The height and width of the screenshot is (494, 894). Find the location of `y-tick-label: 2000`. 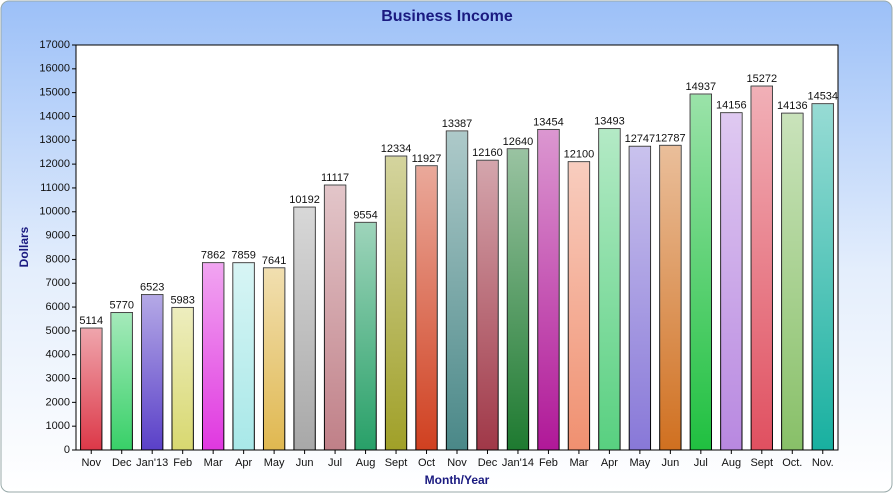

y-tick-label: 2000 is located at coordinates (58, 402).